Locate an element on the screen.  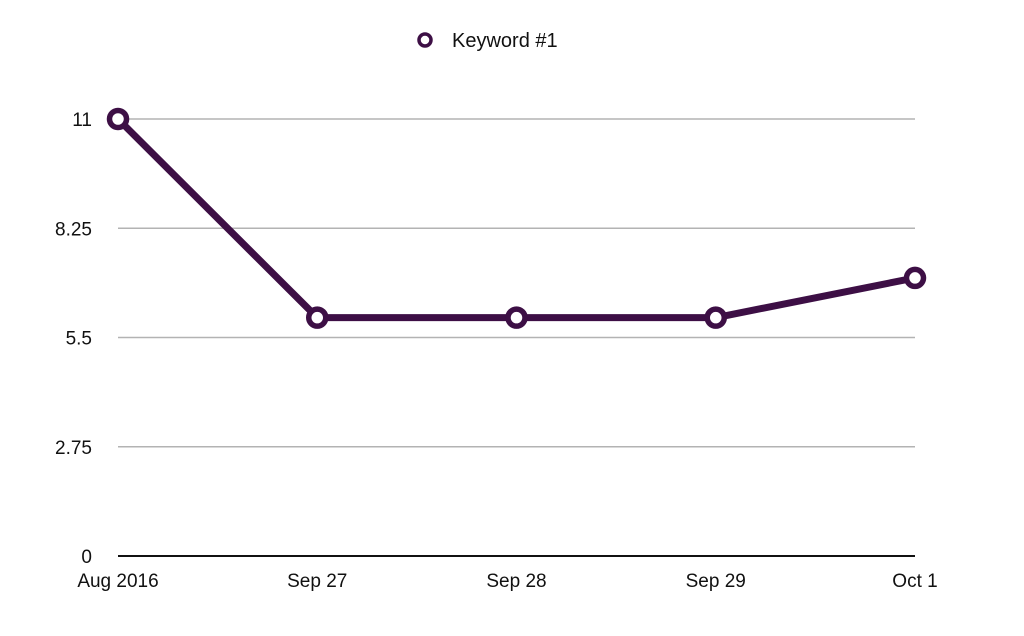
y-tick-label: 0 is located at coordinates (86, 557).